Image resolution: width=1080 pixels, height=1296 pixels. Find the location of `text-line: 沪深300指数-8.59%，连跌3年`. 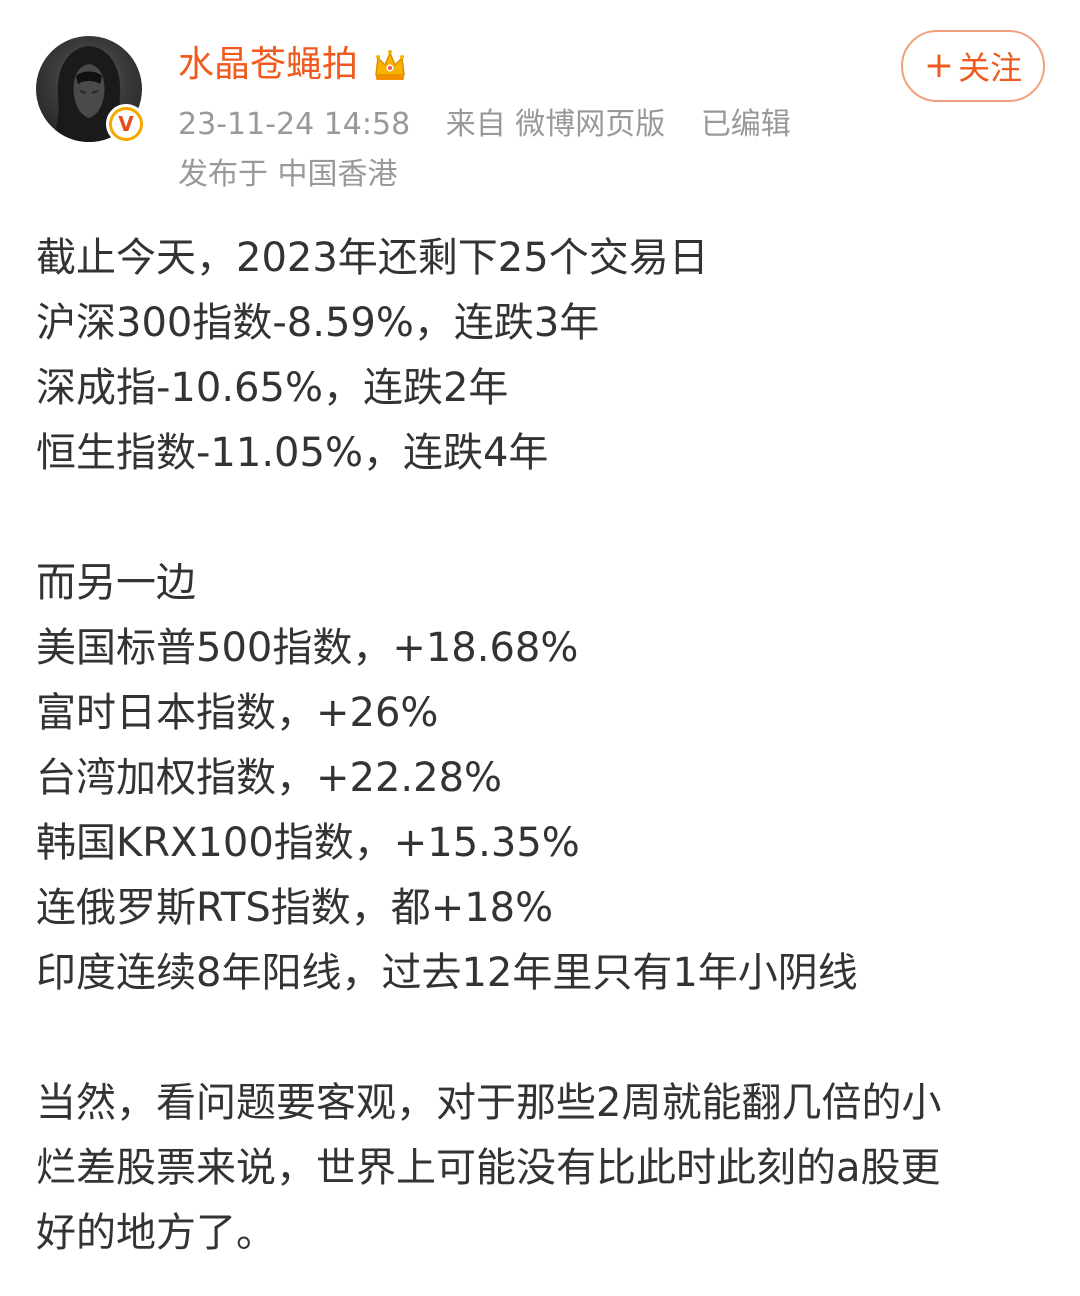

text-line: 沪深300指数-8.59%，连跌3年 is located at coordinates (318, 323).